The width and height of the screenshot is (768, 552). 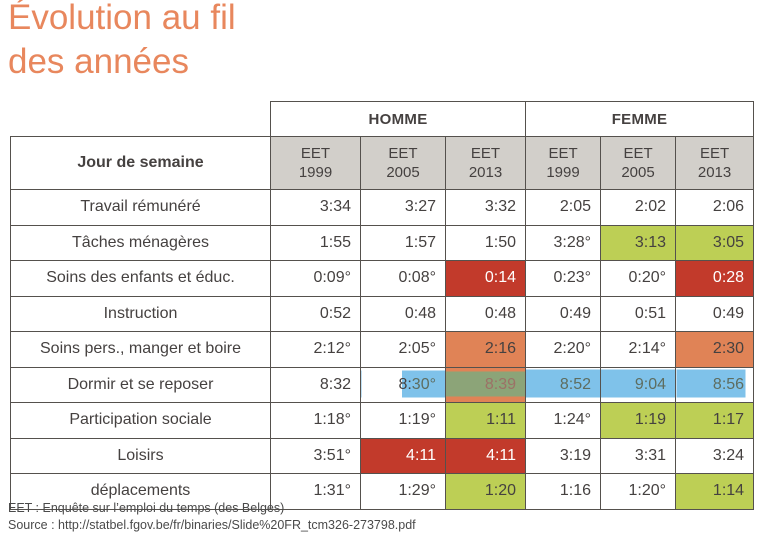 What do you see at coordinates (638, 420) in the screenshot?
I see `time-cell: 1:19` at bounding box center [638, 420].